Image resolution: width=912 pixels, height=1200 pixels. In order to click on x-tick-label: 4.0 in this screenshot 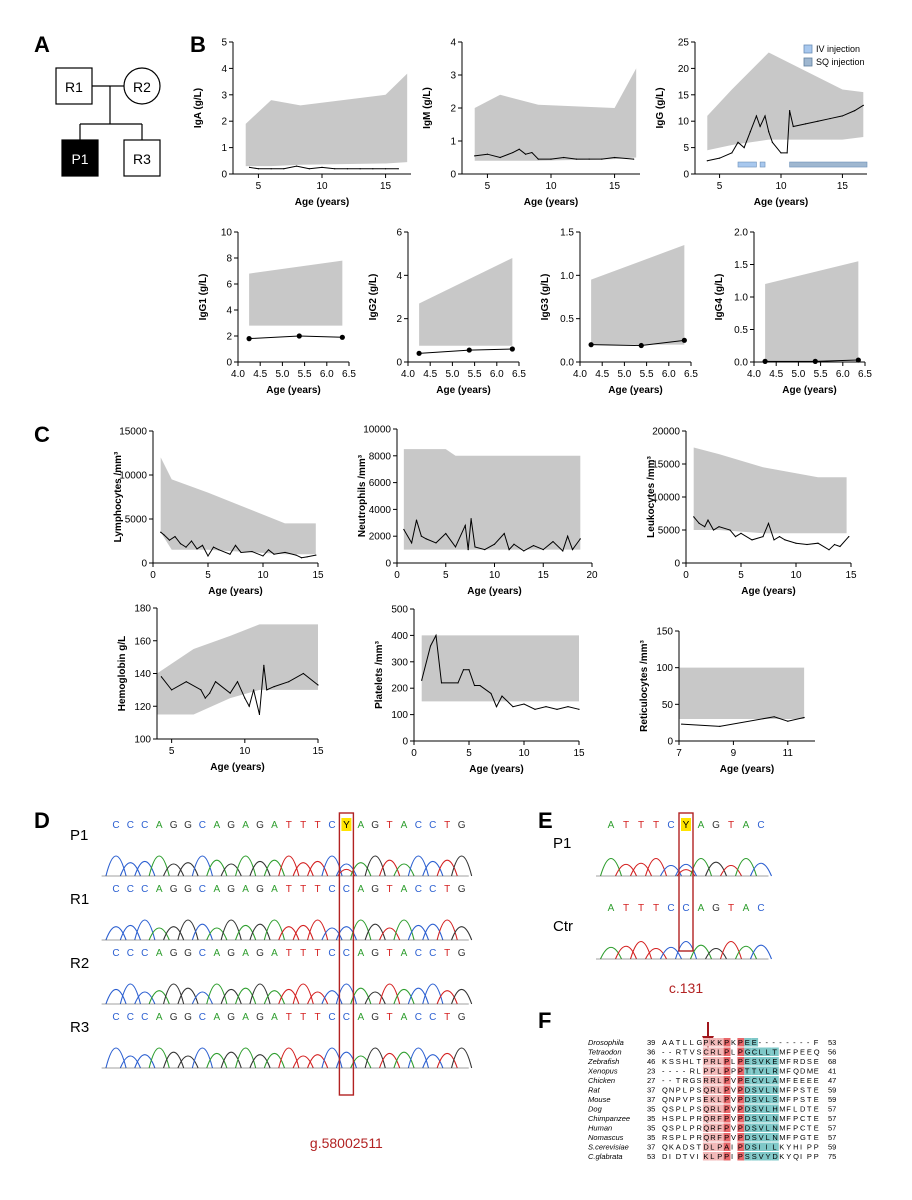, I will do `click(408, 374)`.